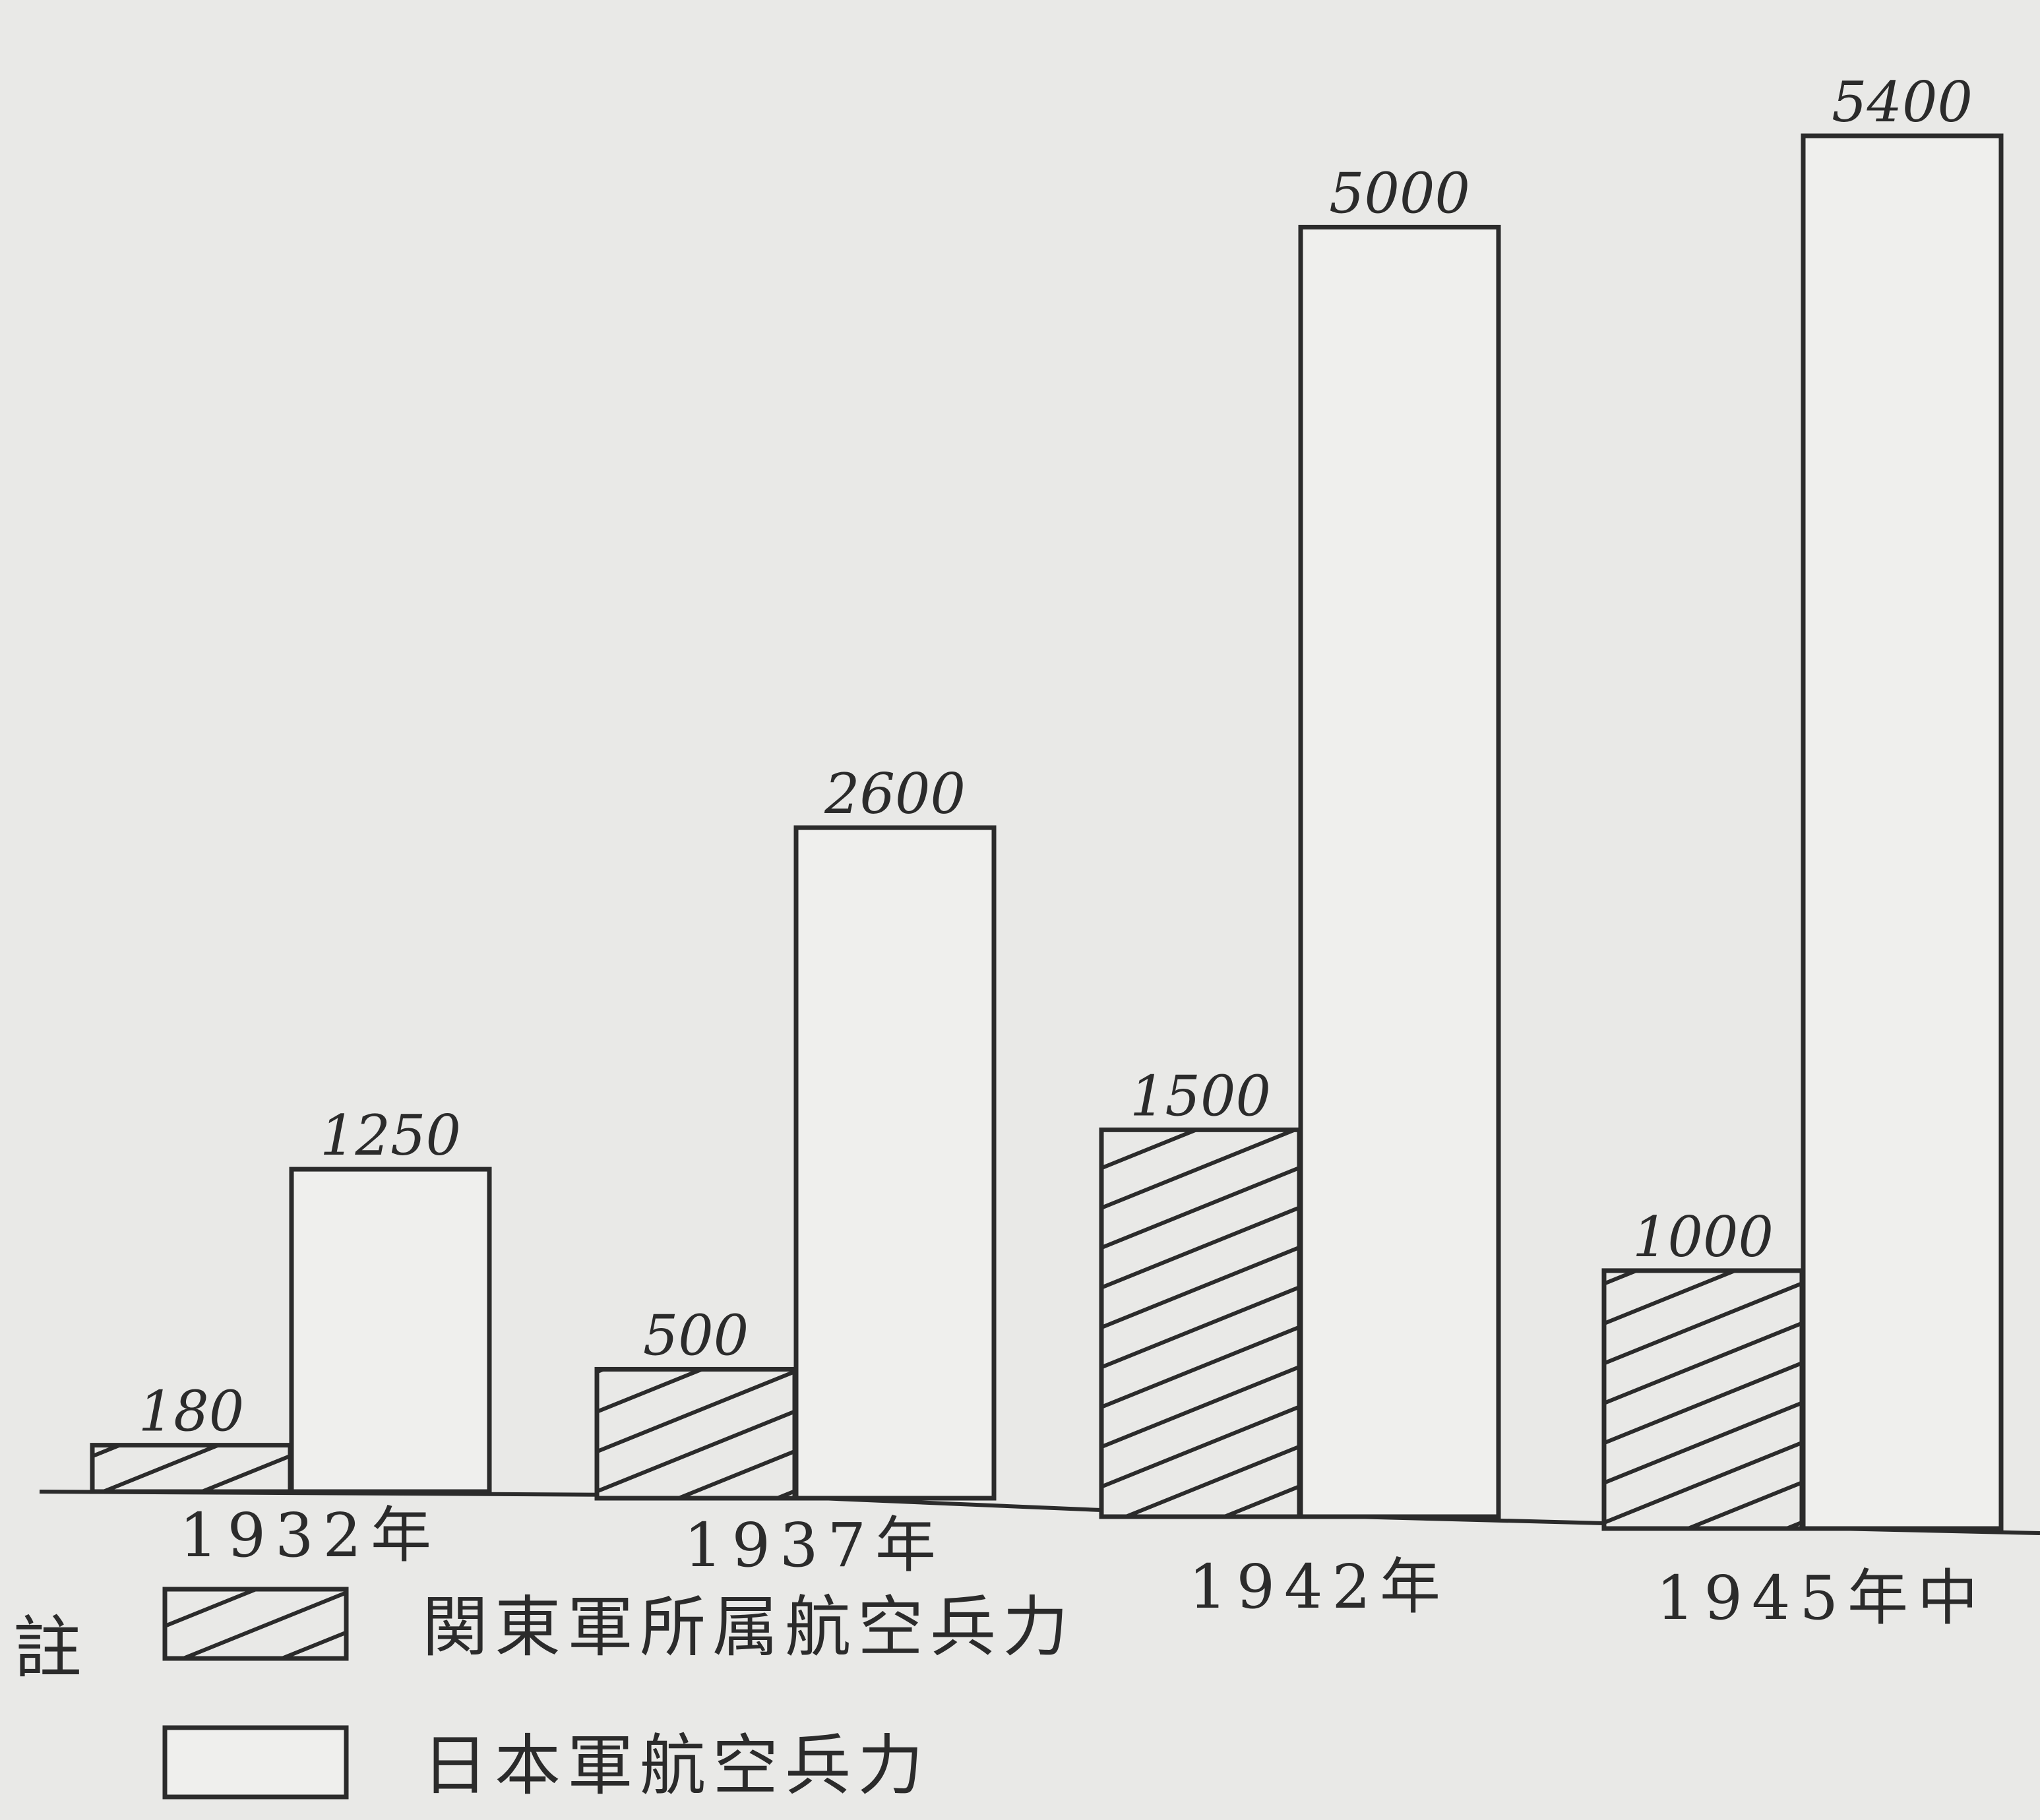 The image size is (2040, 1820). Describe the element at coordinates (1399, 193) in the screenshot. I see `data-label-open-3: 5000` at that location.